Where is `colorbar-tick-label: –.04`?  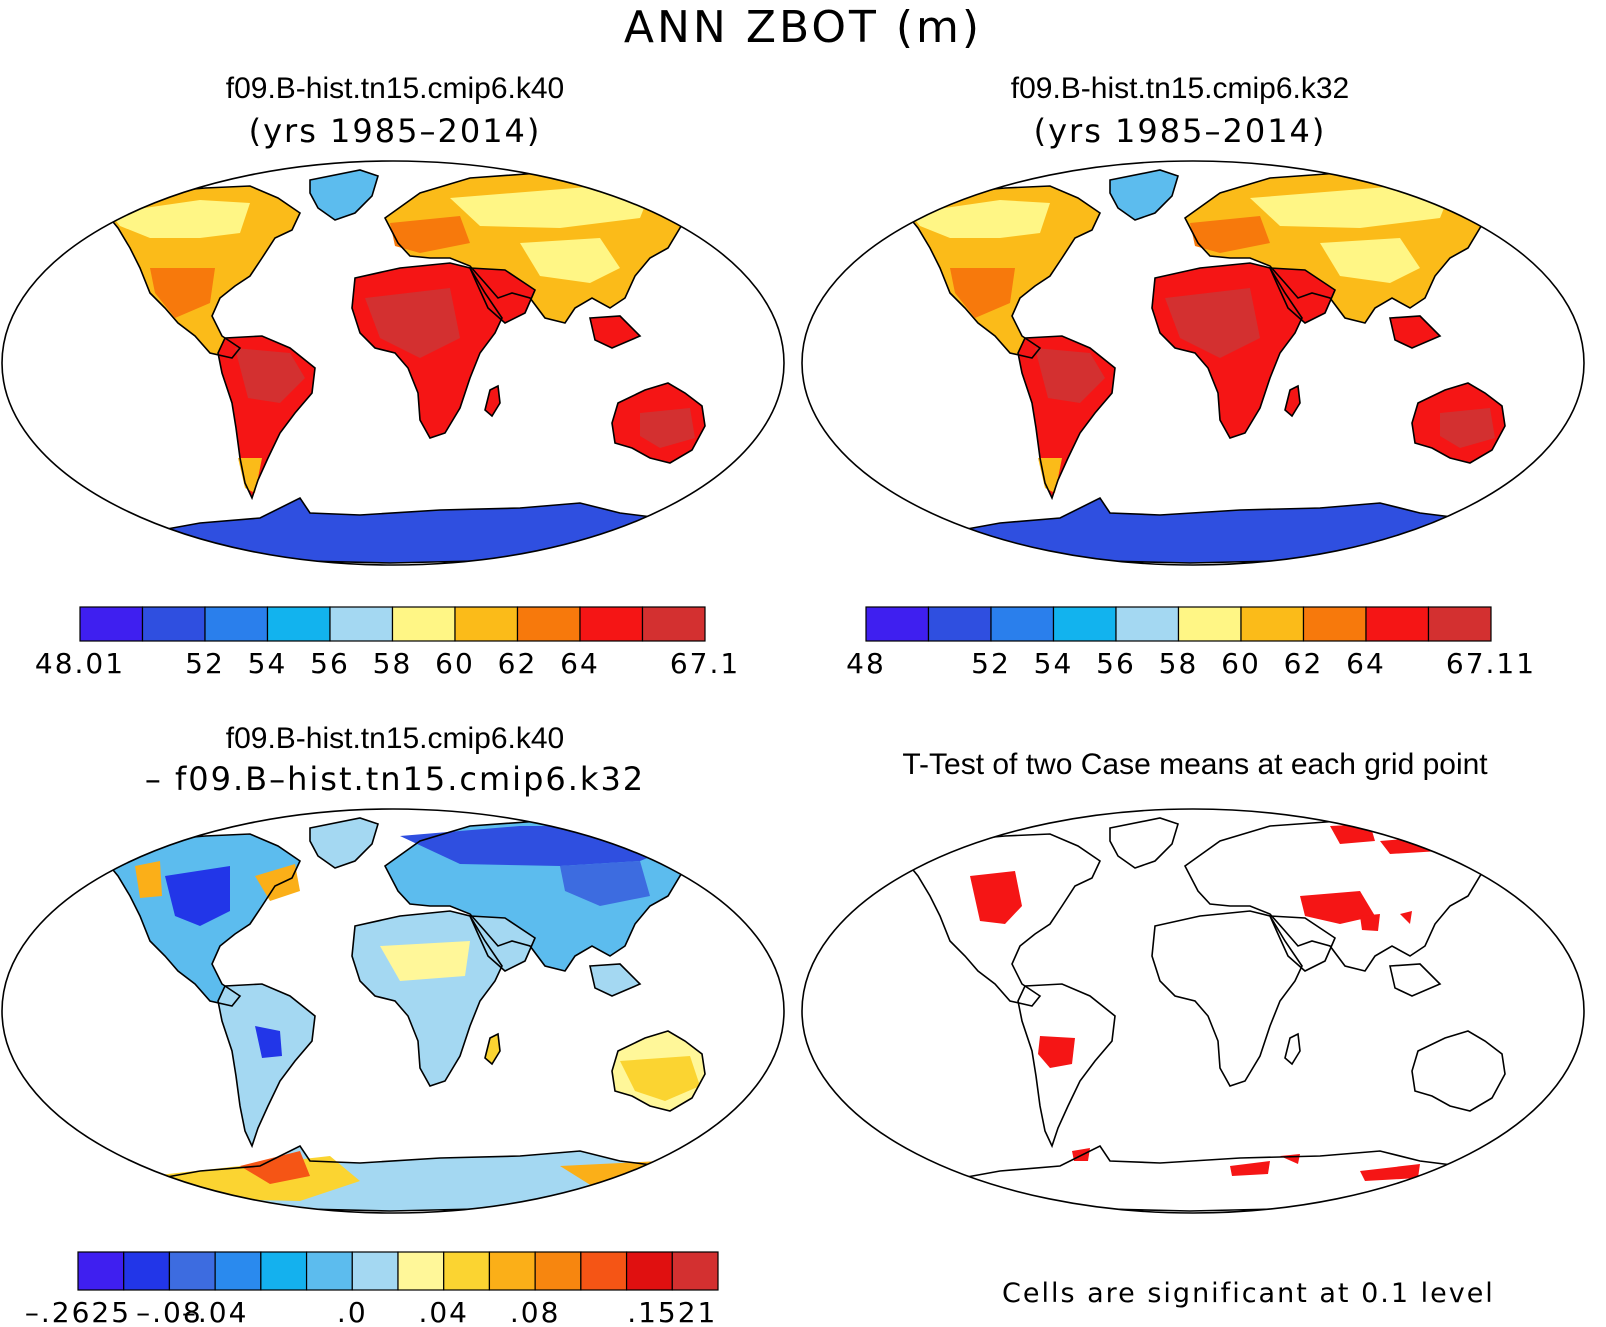
colorbar-tick-label: –.04 is located at coordinates (215, 1310).